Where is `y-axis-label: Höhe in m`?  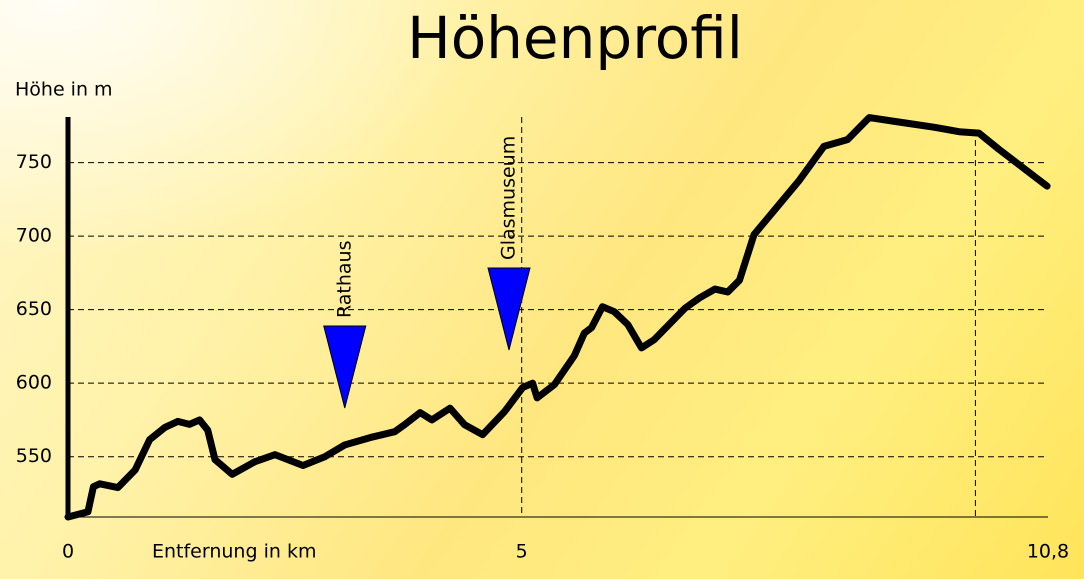 y-axis-label: Höhe in m is located at coordinates (64, 90).